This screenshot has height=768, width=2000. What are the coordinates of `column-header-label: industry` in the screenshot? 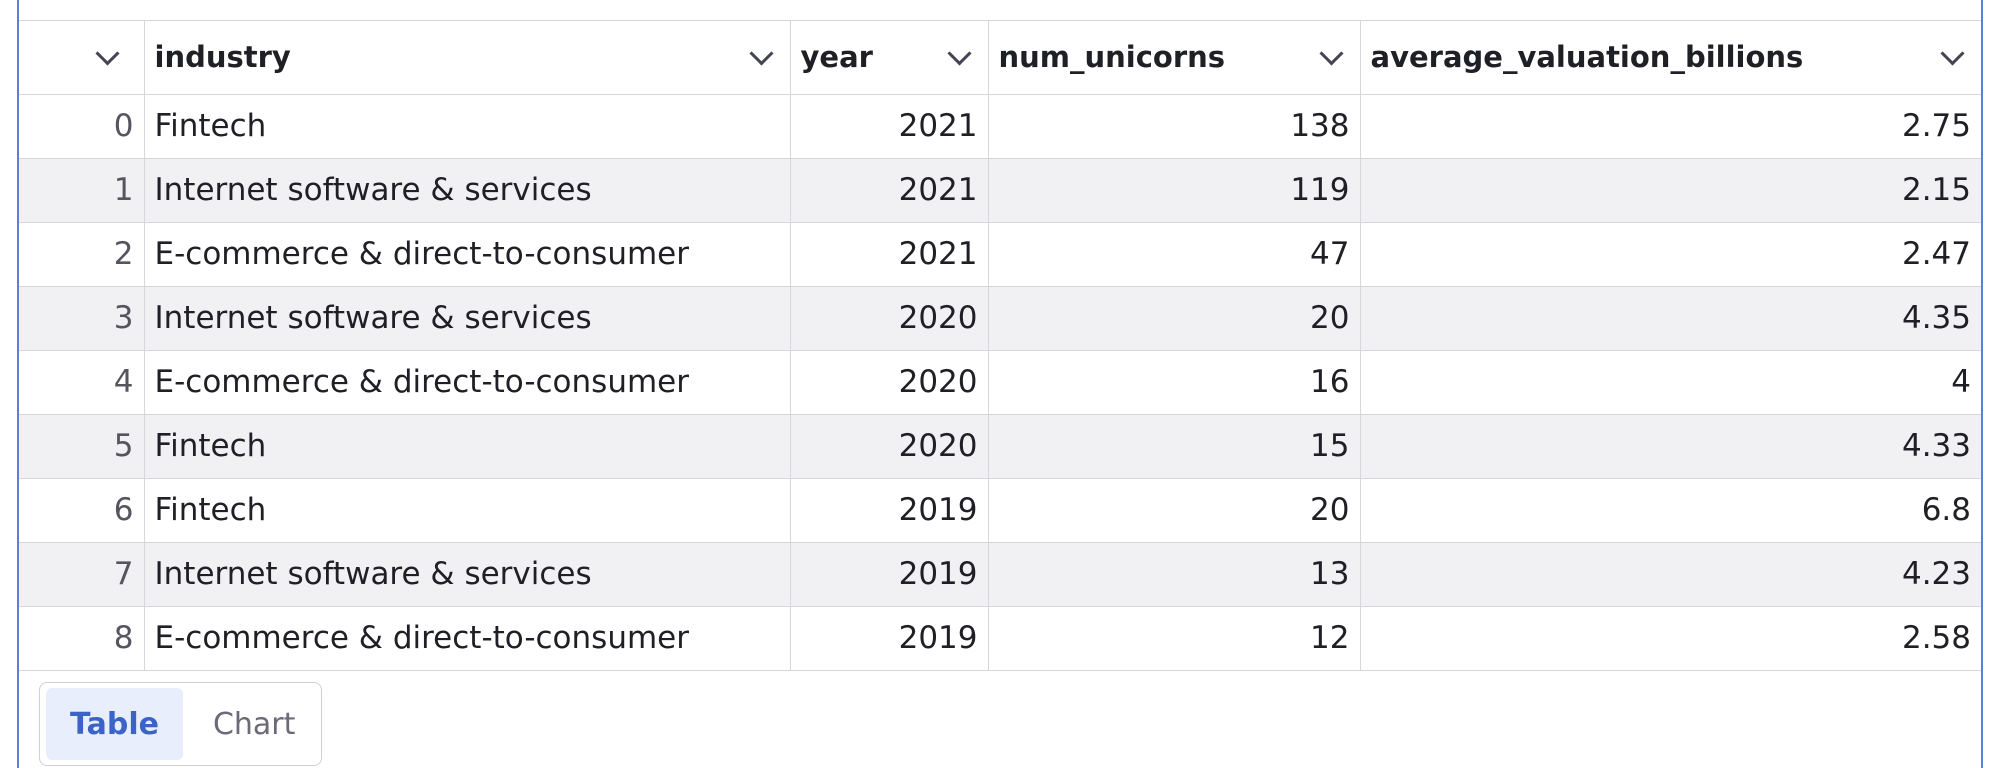 It's located at (222, 57).